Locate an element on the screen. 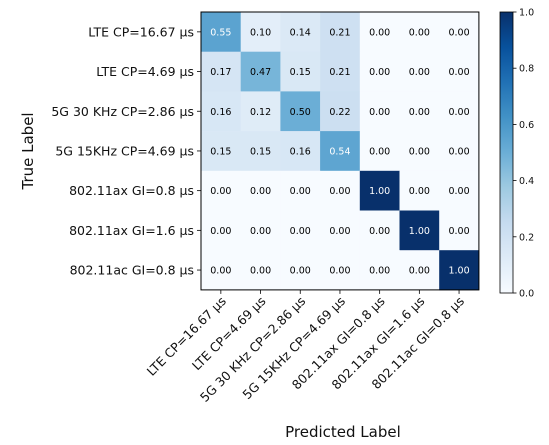 This screenshot has width=549, height=445. cell-value-label: 0.17 is located at coordinates (220, 72).